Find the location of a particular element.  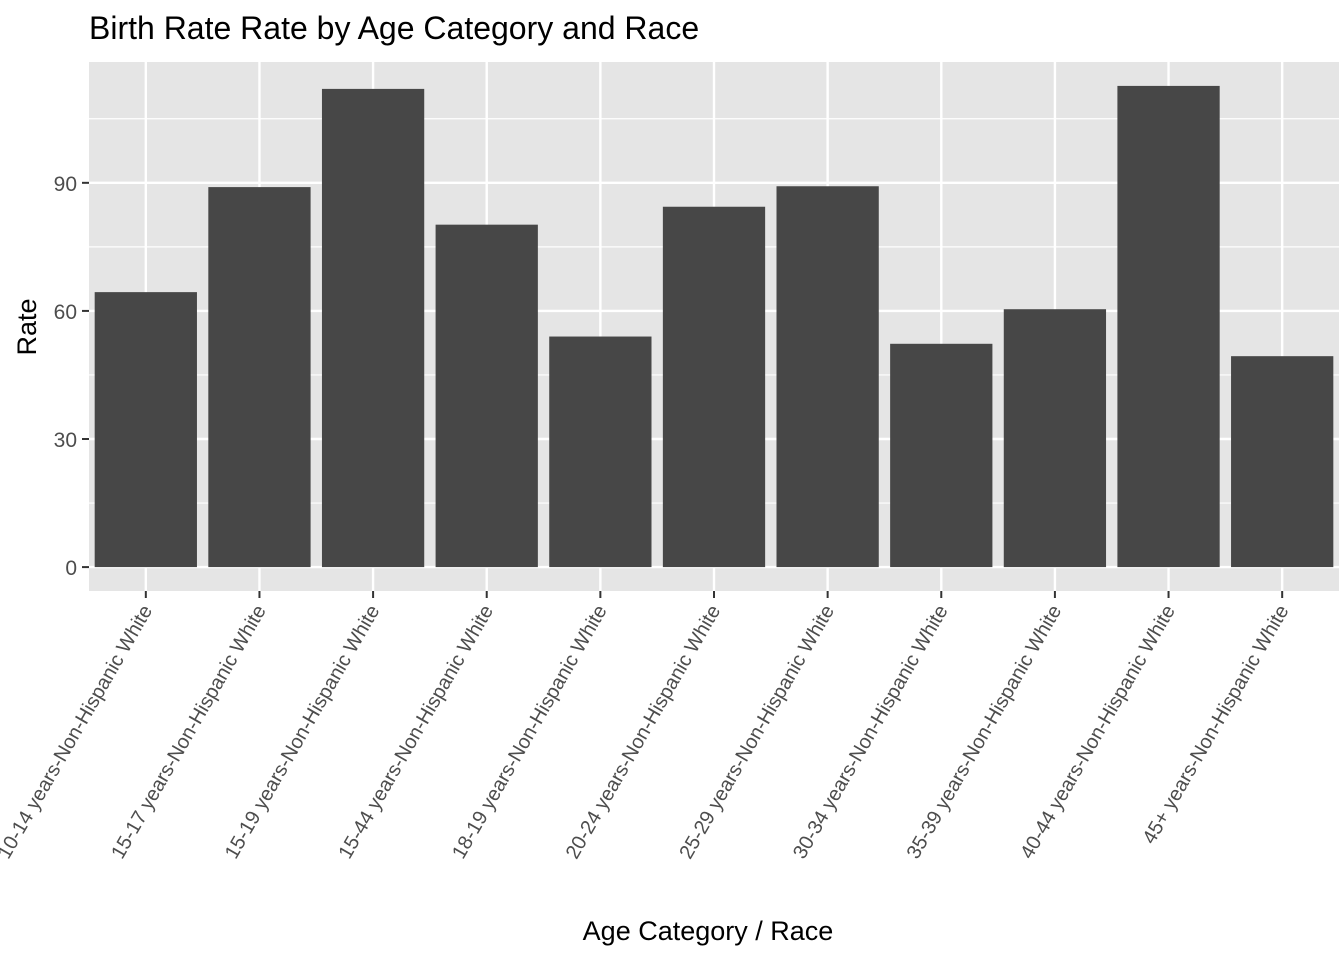

y-tick-label: 90 is located at coordinates (65, 184).